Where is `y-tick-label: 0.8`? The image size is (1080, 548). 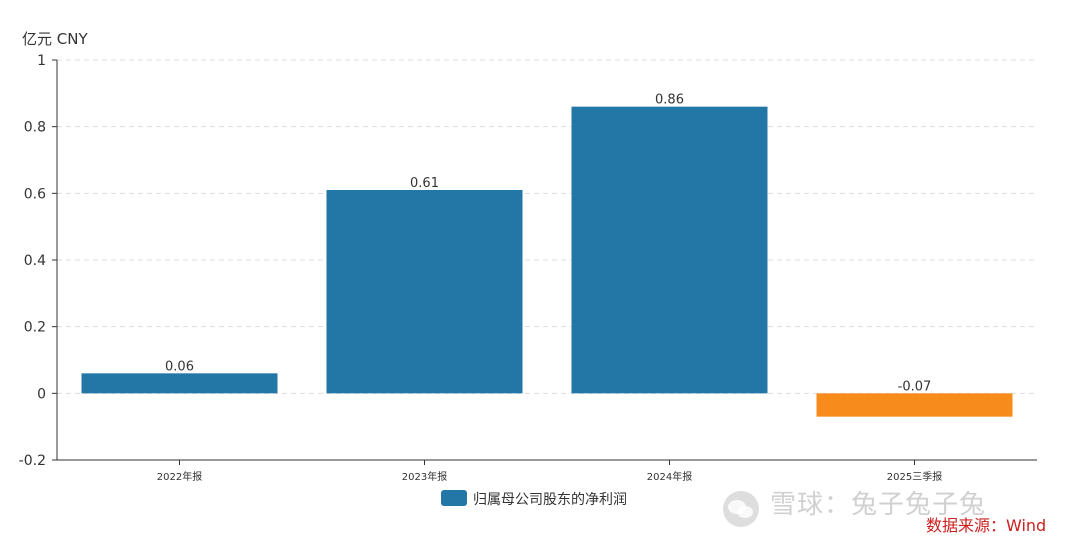 y-tick-label: 0.8 is located at coordinates (35, 128).